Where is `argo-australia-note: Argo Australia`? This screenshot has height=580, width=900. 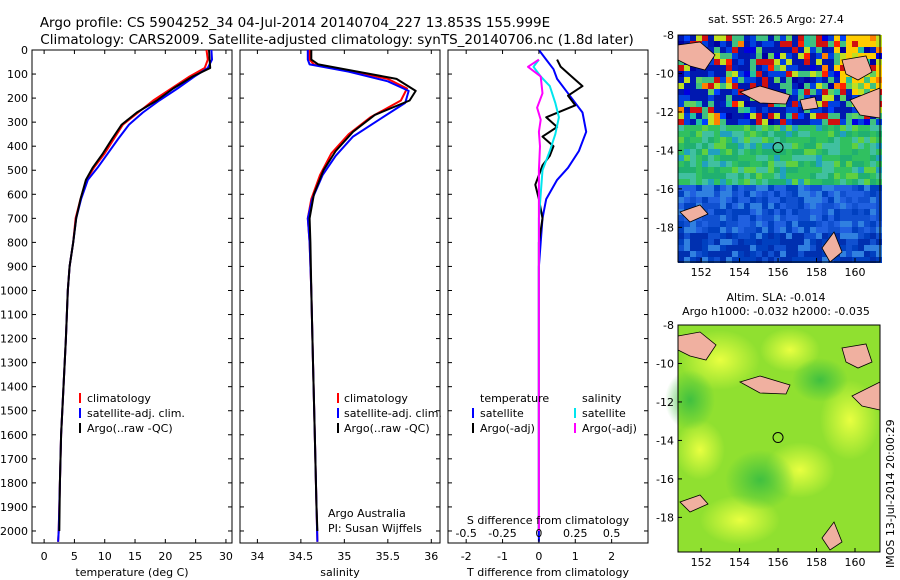
argo-australia-note: Argo Australia is located at coordinates (367, 513).